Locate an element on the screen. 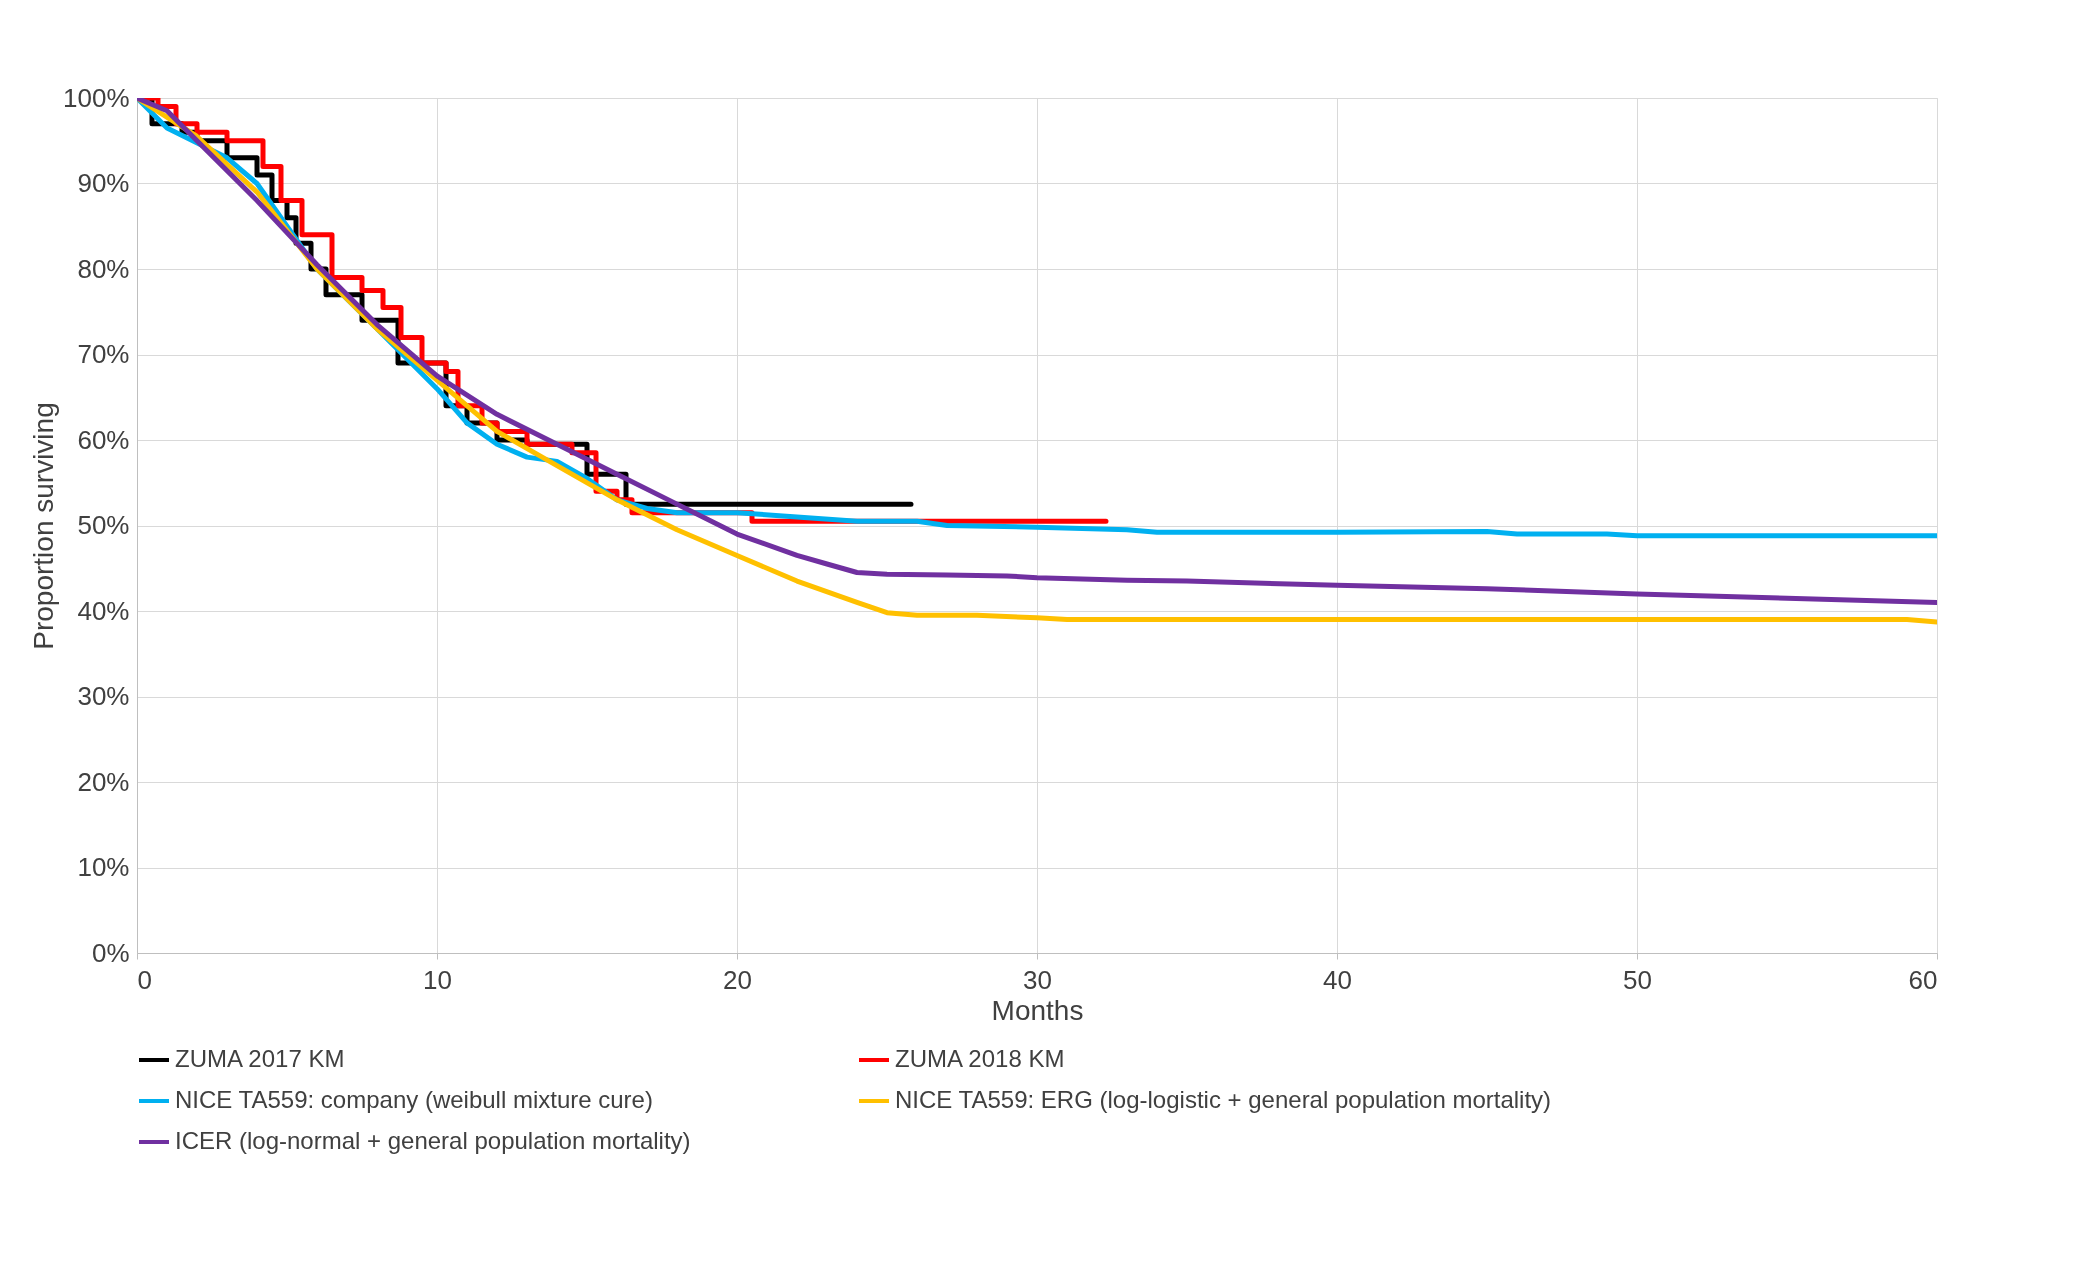 The width and height of the screenshot is (2082, 1271). y-tick-label: 0% is located at coordinates (110, 952).